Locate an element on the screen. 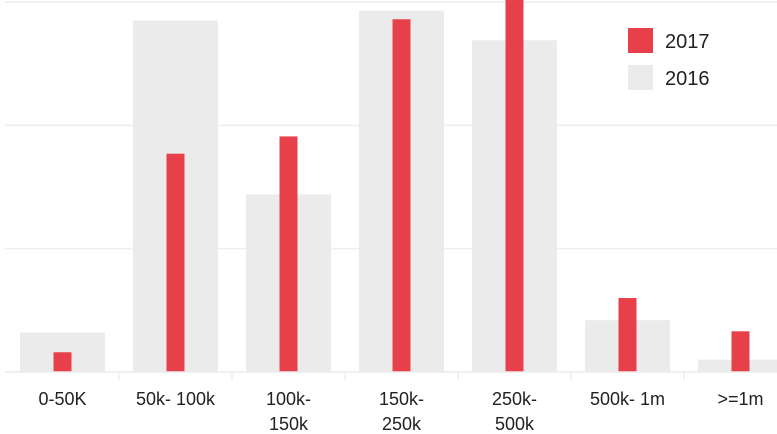 The image size is (777, 434). x-tick-label-line: 0-50K is located at coordinates (62, 399).